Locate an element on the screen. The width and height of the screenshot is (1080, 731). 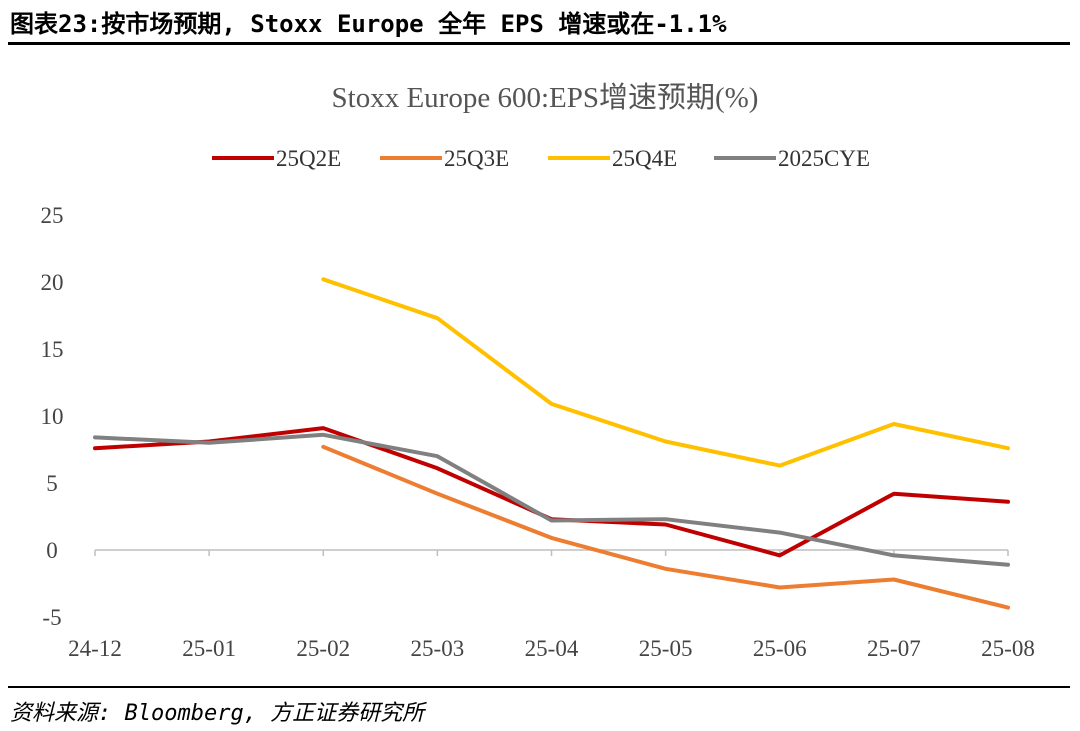
y-tick-label: 25 is located at coordinates (52, 215).